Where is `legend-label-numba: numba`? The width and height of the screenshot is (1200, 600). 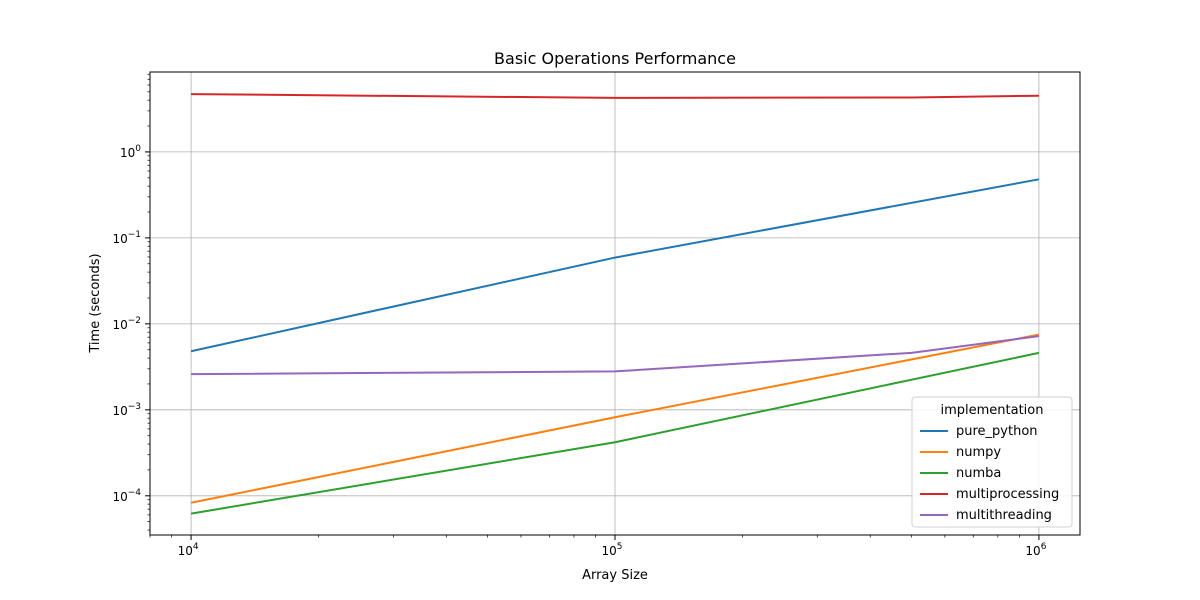 legend-label-numba: numba is located at coordinates (978, 473).